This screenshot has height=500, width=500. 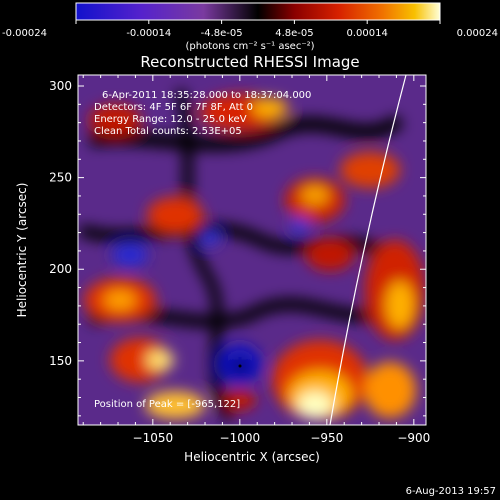 I want to click on x-tick-label: −1050, so click(x=153, y=438).